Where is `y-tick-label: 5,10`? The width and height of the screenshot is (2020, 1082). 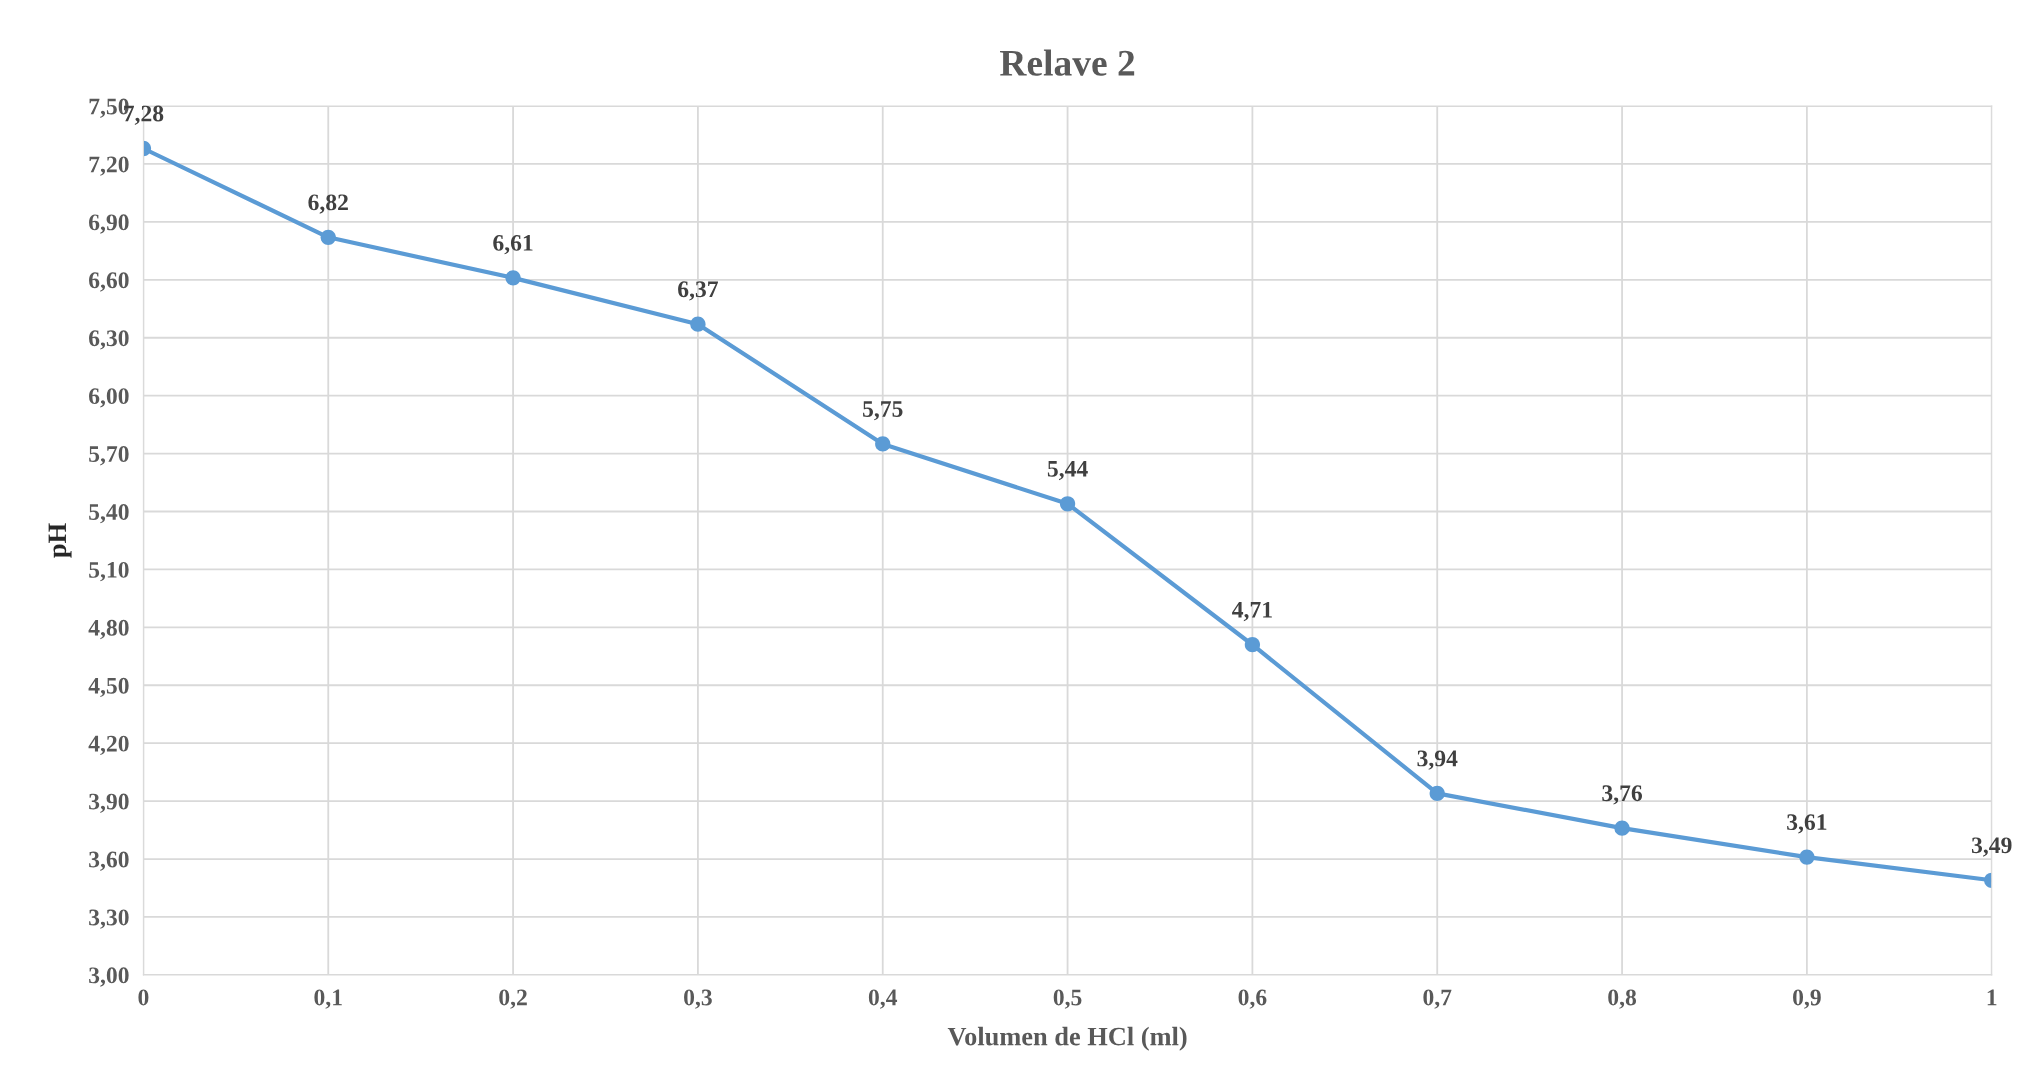 y-tick-label: 5,10 is located at coordinates (109, 571).